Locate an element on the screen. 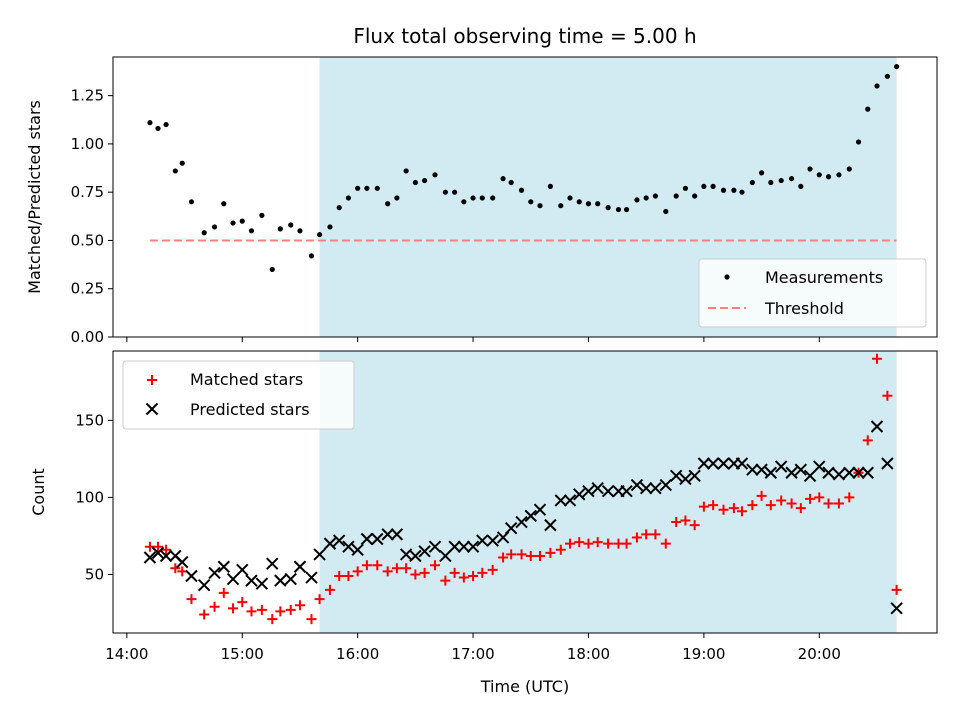  x-tick-label: 14:00 is located at coordinates (126, 654).